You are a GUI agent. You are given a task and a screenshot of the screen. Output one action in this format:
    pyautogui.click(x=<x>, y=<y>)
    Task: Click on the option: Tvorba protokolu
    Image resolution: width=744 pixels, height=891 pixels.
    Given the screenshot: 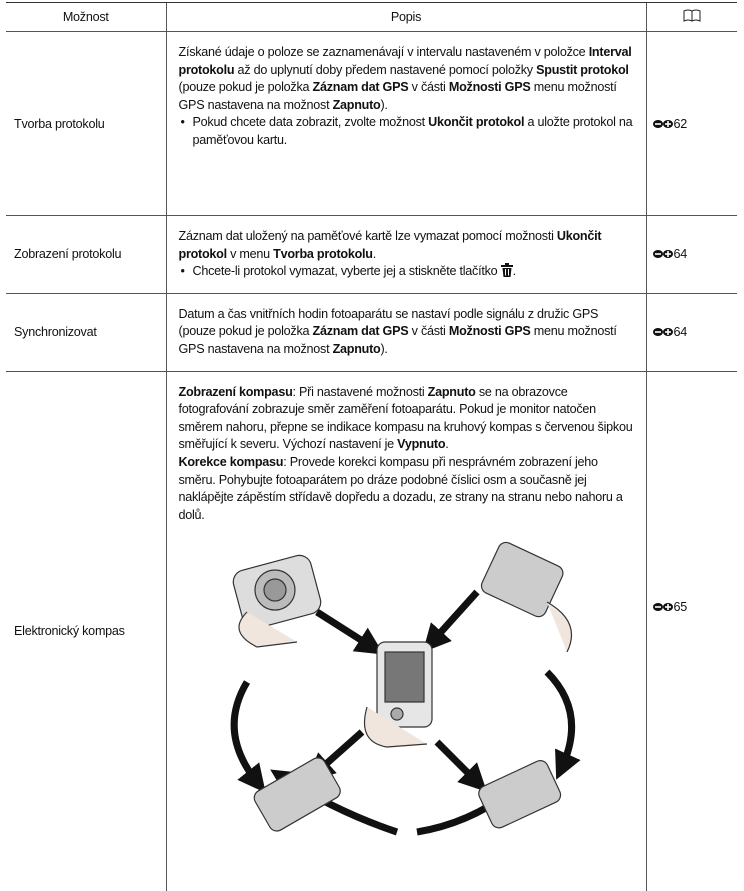 What is the action you would take?
    pyautogui.click(x=86, y=123)
    